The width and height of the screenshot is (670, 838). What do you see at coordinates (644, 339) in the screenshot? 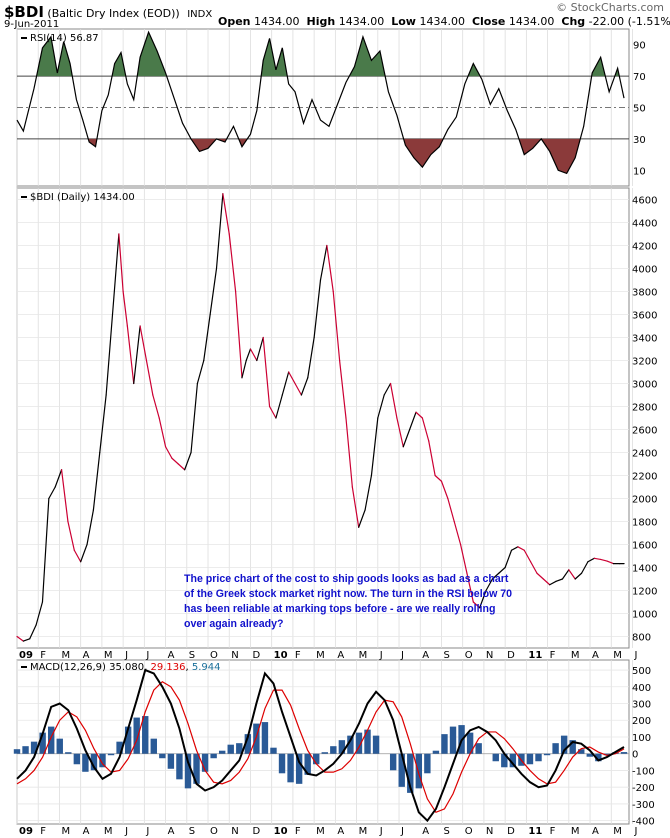
I see `price-y-tick-3400: 3400` at bounding box center [644, 339].